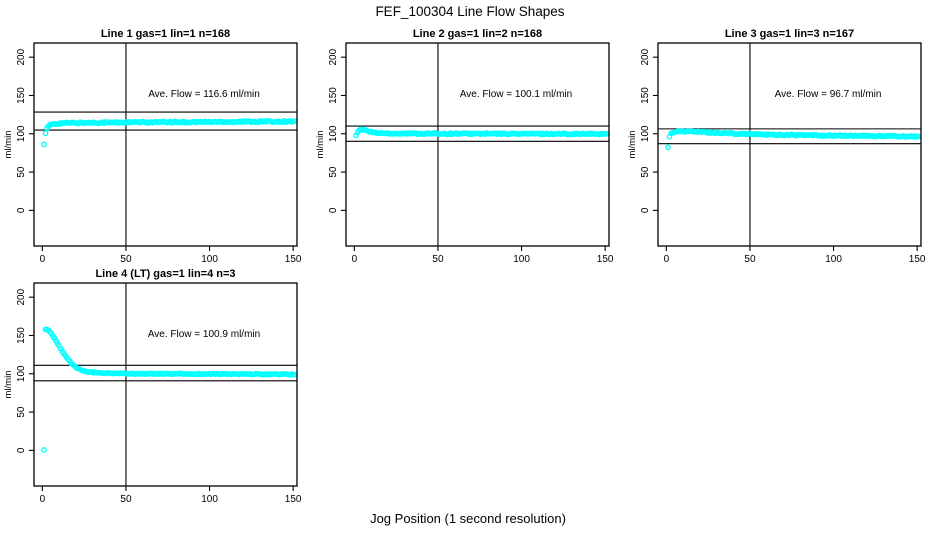 The height and width of the screenshot is (540, 936). Describe the element at coordinates (632, 145) in the screenshot. I see `y-axis-label-line3: ml/min` at that location.